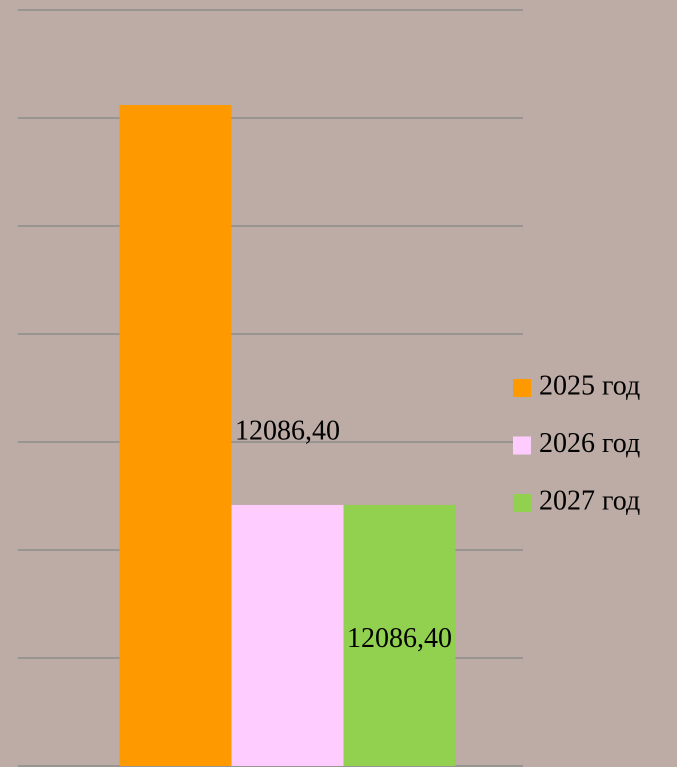 This screenshot has width=677, height=767. What do you see at coordinates (589, 385) in the screenshot?
I see `legend-label: 2025 год` at bounding box center [589, 385].